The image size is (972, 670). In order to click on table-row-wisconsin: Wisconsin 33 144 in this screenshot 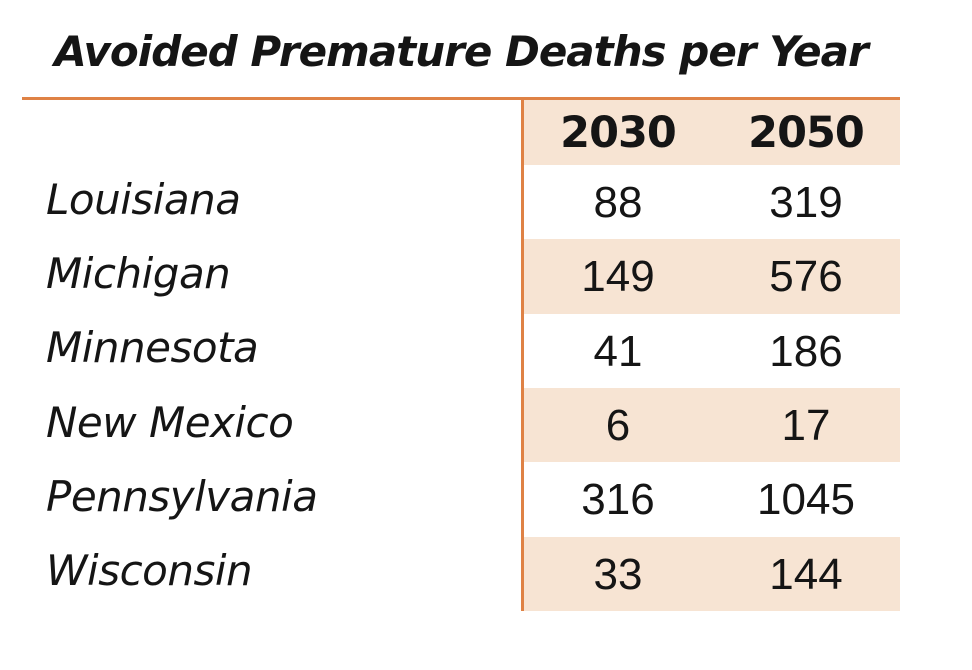, I will do `click(461, 573)`.